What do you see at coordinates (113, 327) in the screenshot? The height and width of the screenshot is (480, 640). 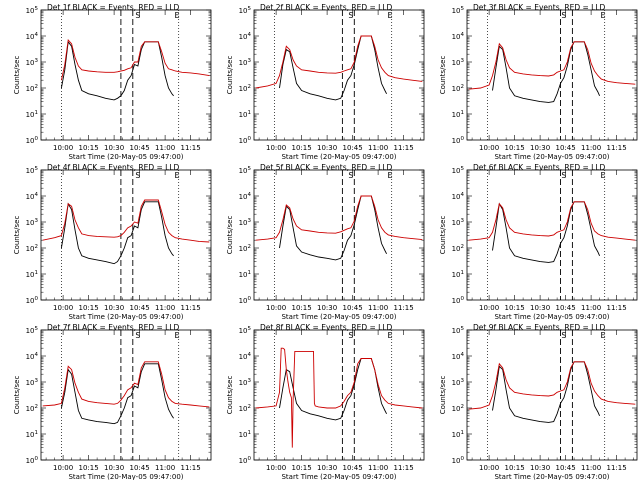 I see `panel-title: Det 7f BLACK = Events, RED = LLD` at bounding box center [113, 327].